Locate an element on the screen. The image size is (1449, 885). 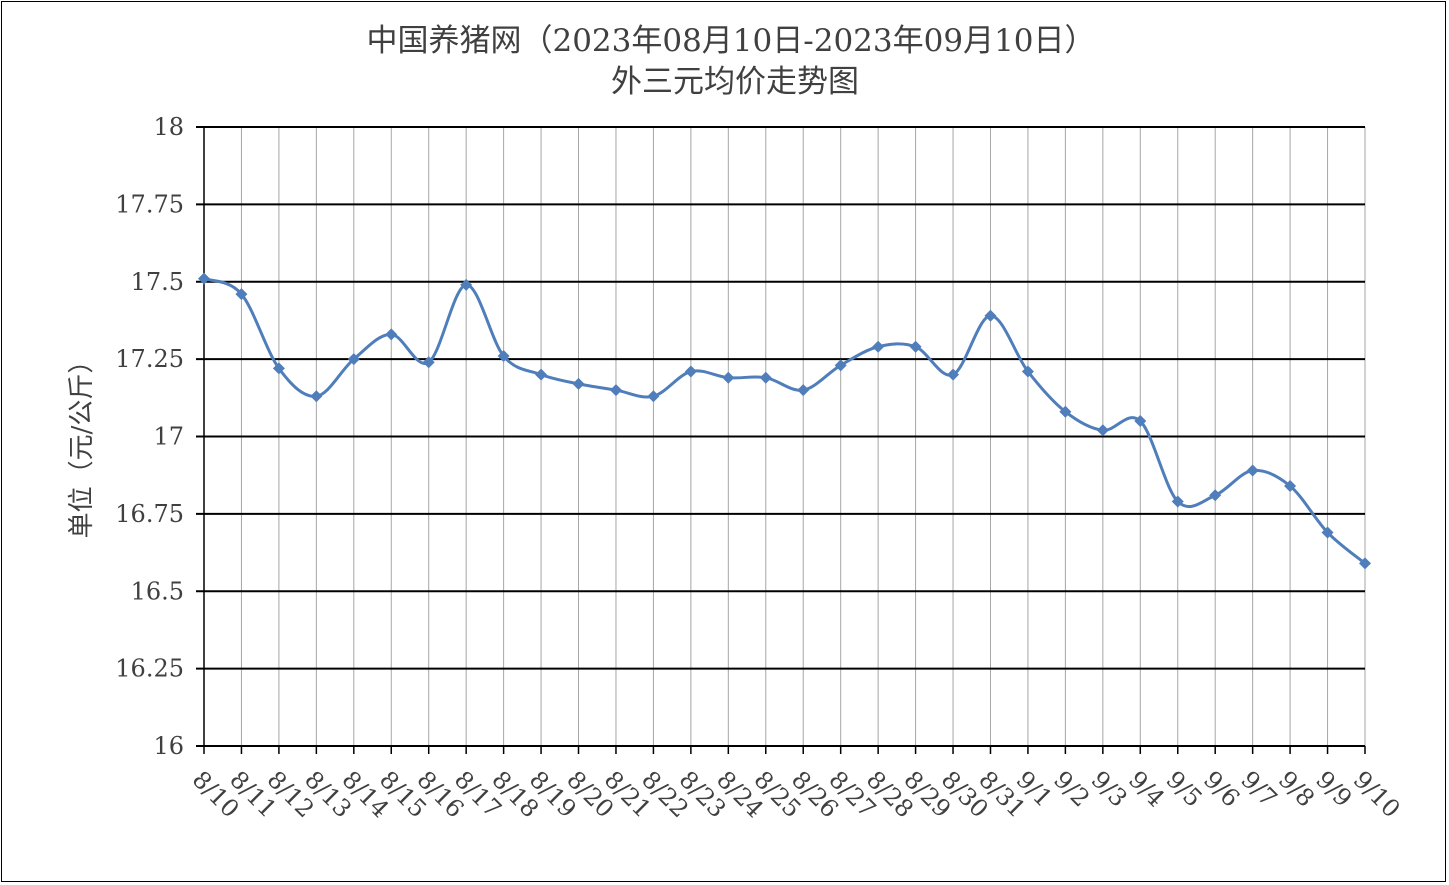
x-tick-label: 9/6 is located at coordinates (1221, 788).